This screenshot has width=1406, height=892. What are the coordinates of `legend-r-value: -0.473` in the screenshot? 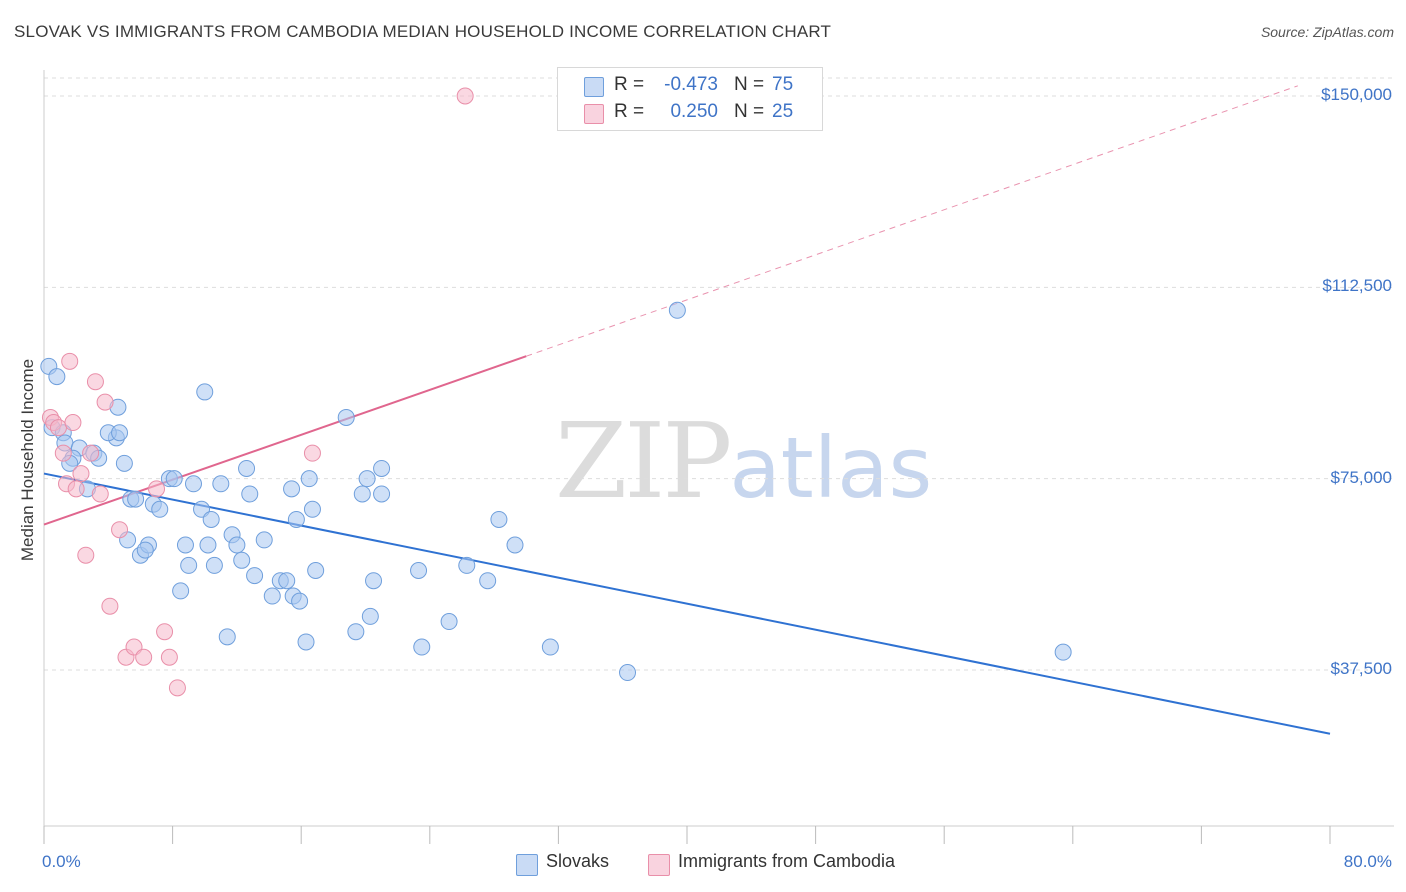 It's located at (691, 84).